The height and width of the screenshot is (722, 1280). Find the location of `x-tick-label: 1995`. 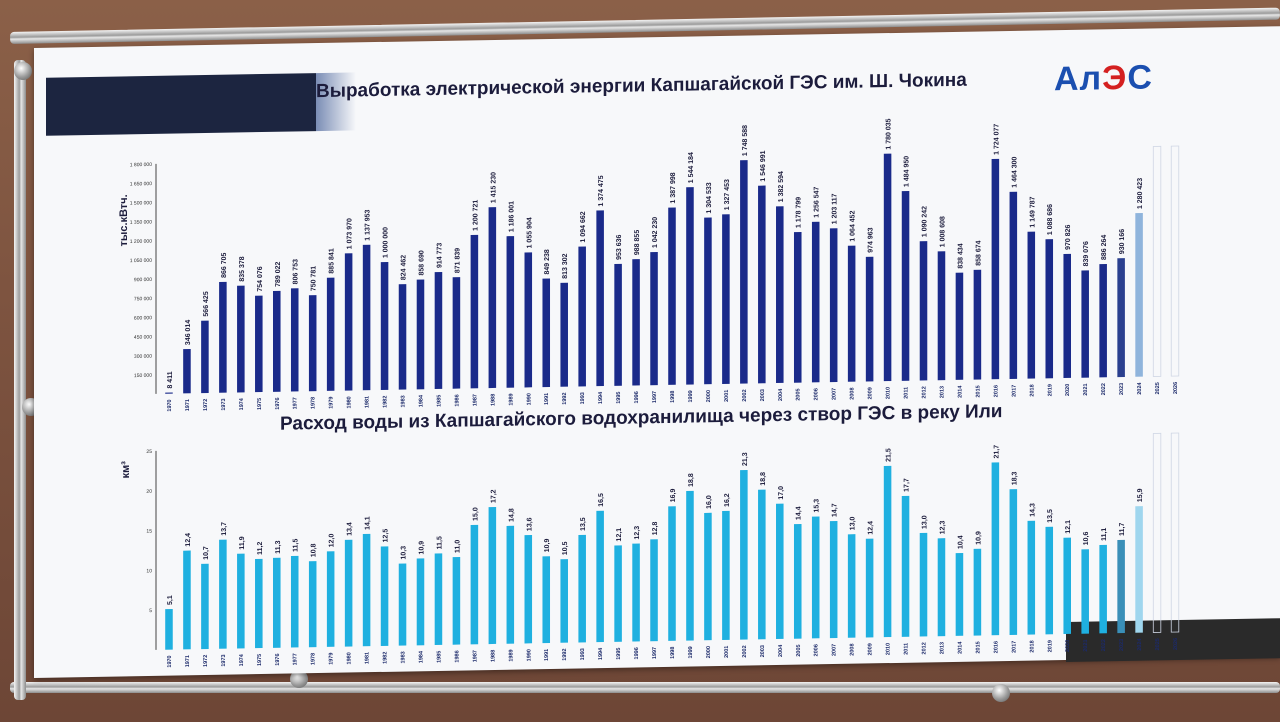

x-tick-label: 1995 is located at coordinates (619, 397).